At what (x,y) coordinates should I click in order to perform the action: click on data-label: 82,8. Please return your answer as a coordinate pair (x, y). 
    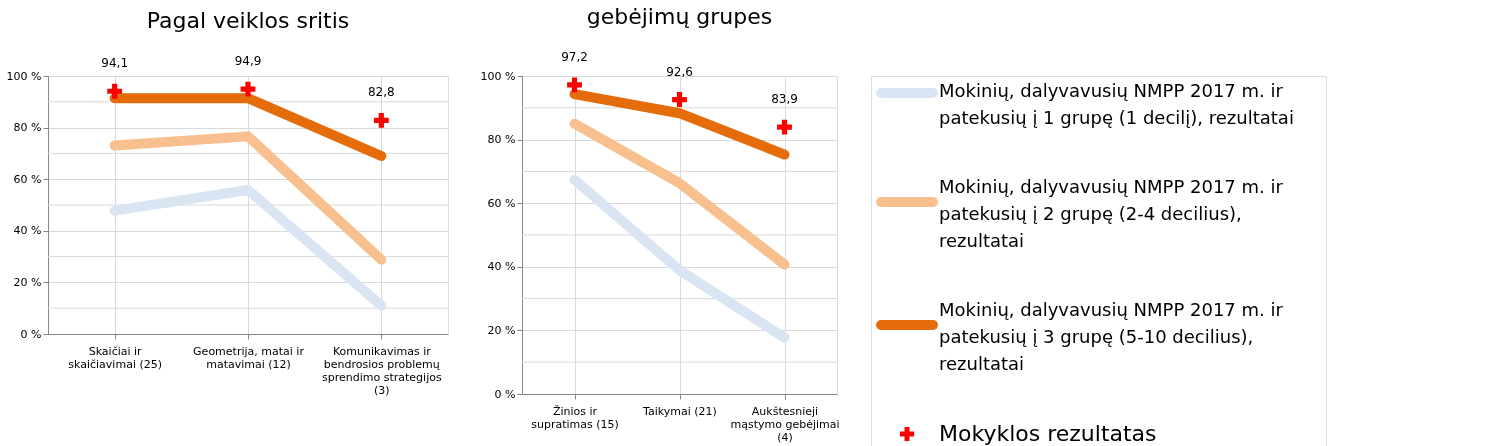
    Looking at the image, I should click on (381, 92).